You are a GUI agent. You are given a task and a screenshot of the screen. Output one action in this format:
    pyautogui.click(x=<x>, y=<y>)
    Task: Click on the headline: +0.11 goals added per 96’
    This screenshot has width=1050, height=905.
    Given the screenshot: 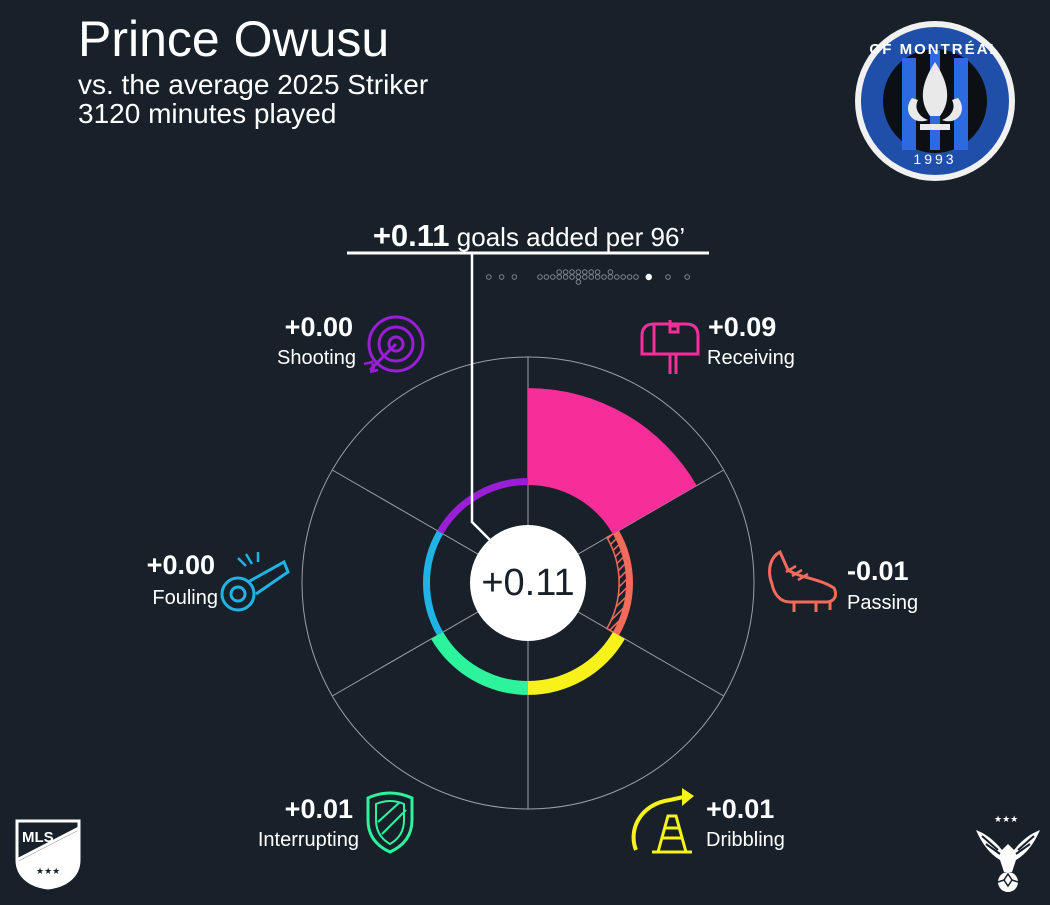 What is the action you would take?
    pyautogui.click(x=529, y=236)
    